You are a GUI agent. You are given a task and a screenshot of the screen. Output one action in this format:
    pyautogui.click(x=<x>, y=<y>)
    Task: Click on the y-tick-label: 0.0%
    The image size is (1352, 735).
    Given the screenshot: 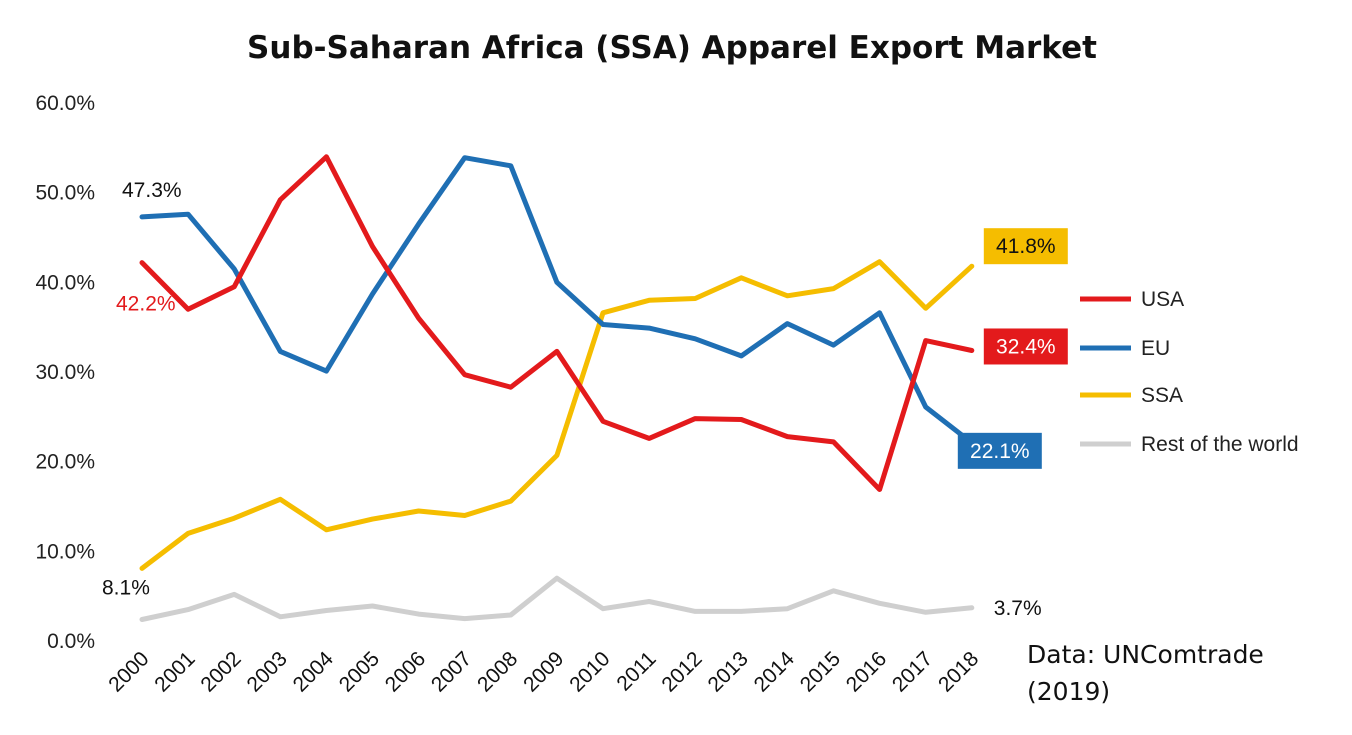 What is the action you would take?
    pyautogui.click(x=71, y=641)
    